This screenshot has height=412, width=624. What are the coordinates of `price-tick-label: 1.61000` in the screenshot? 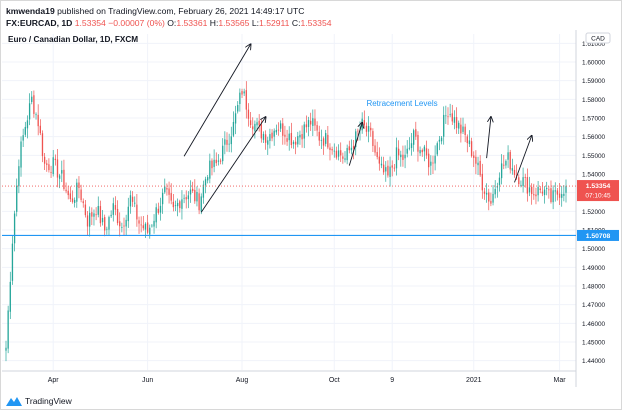 It's located at (594, 44).